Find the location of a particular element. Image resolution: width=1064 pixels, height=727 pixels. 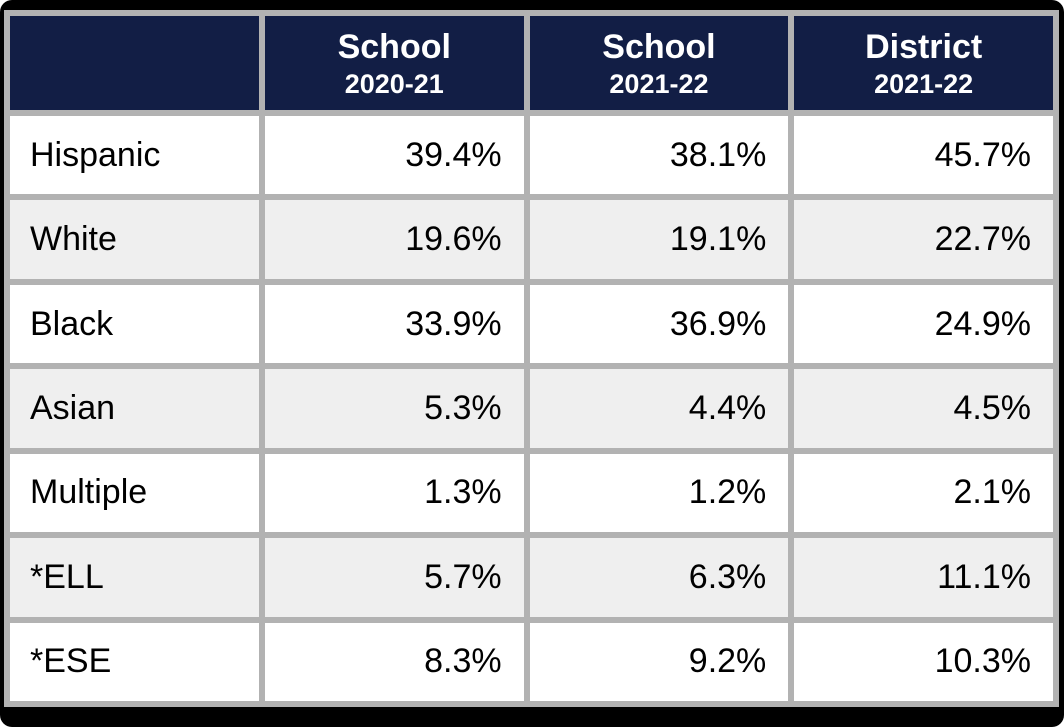

cell-value: 22.7% is located at coordinates (923, 239).